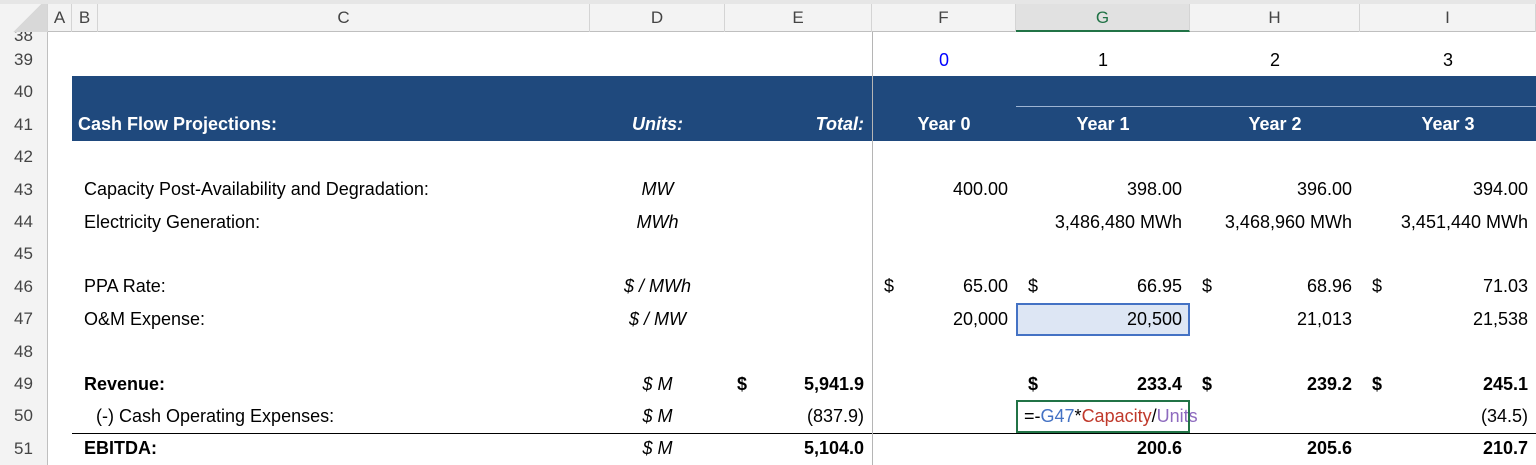  I want to click on select-all-corner, so click(24, 18).